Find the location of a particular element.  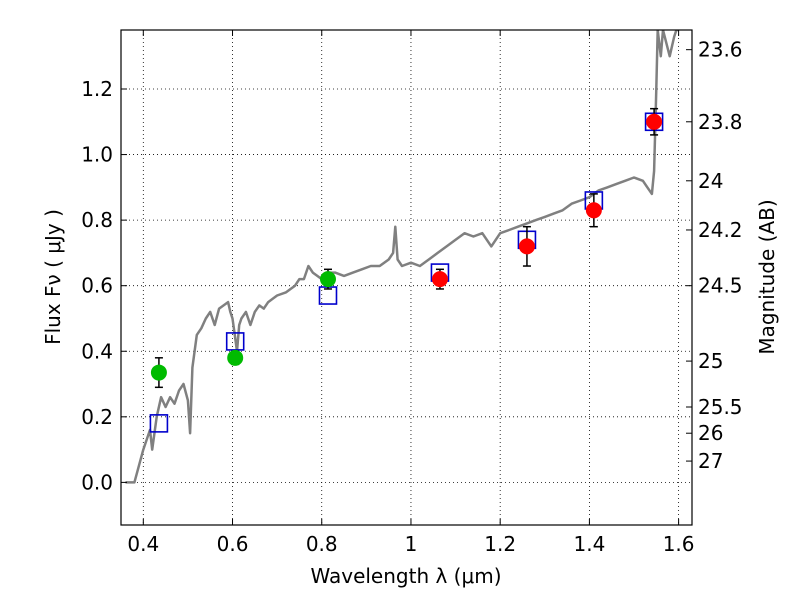

x-axis-title: Wavelength λ (μm) is located at coordinates (405, 576).